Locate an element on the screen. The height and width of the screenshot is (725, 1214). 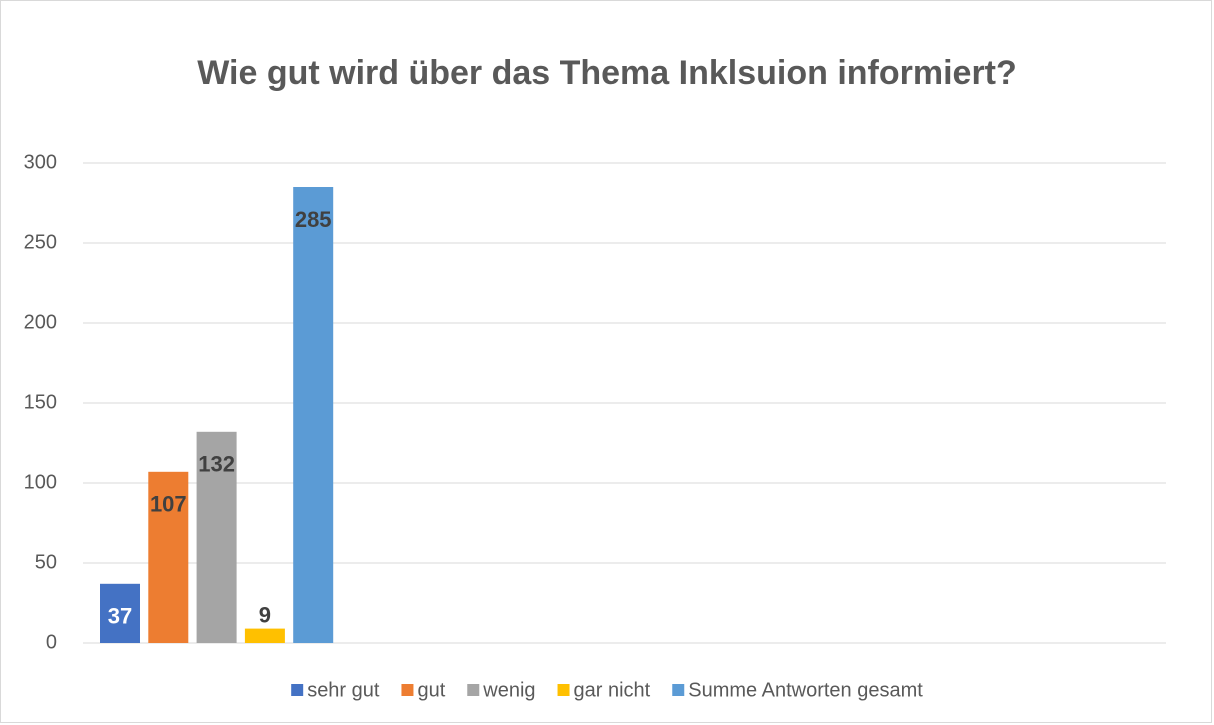
y-tick-label: 250 is located at coordinates (40, 242).